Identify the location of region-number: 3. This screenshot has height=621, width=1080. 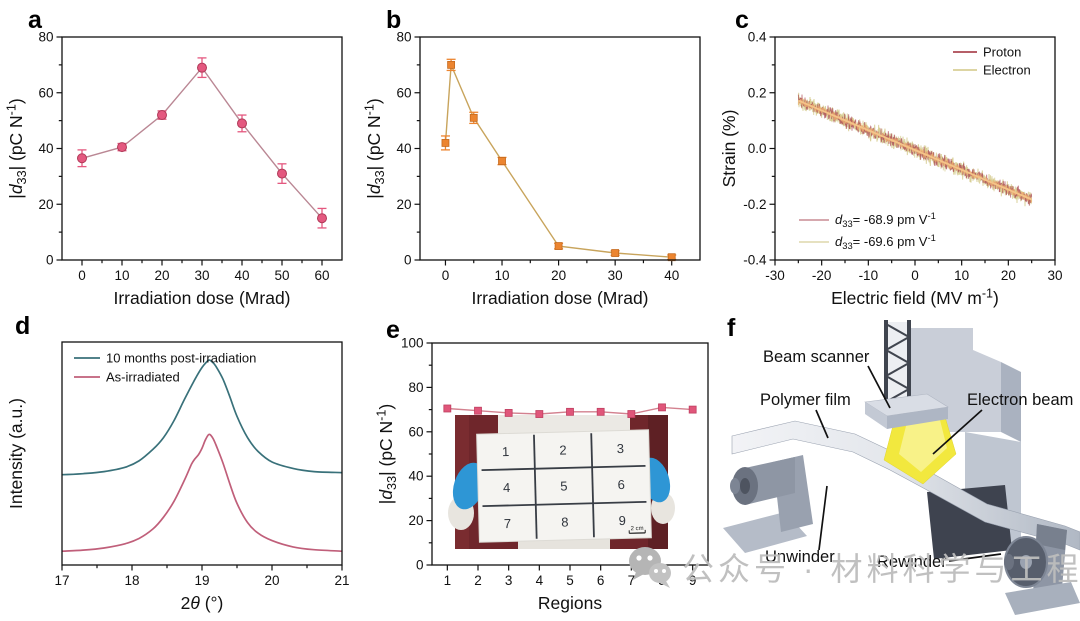
(621, 448).